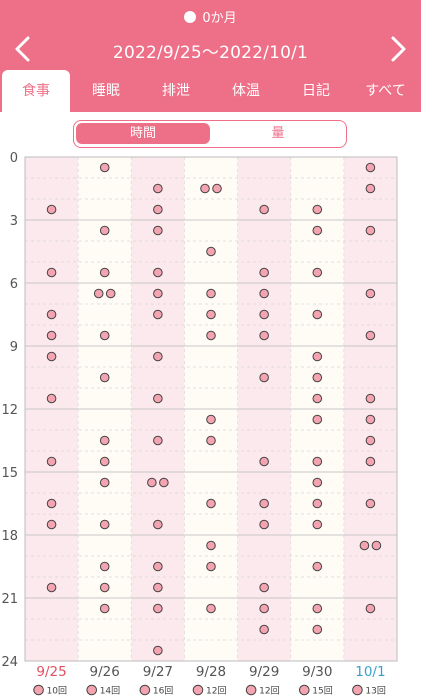 This screenshot has width=421, height=700. I want to click on amount-mode-button: 量, so click(278, 133).